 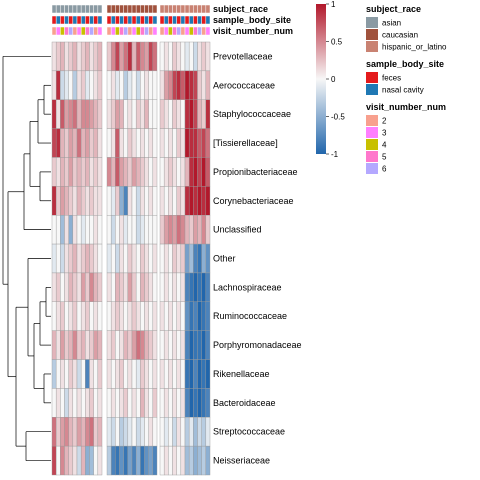 What do you see at coordinates (249, 432) in the screenshot?
I see `row-label: Streptococcaceae` at bounding box center [249, 432].